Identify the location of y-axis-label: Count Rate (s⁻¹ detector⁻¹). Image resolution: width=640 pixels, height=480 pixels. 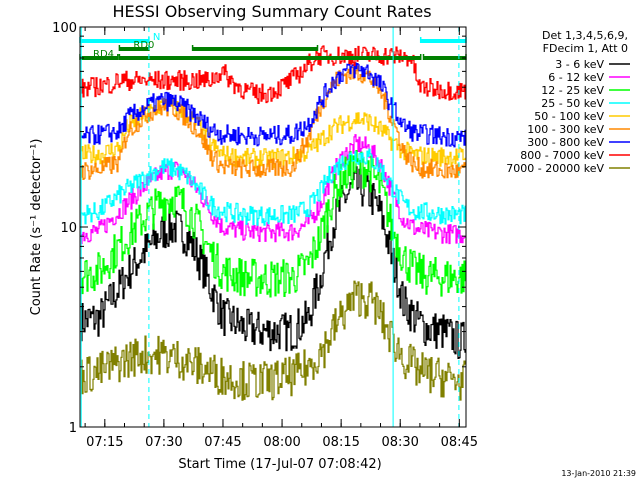
(36, 227).